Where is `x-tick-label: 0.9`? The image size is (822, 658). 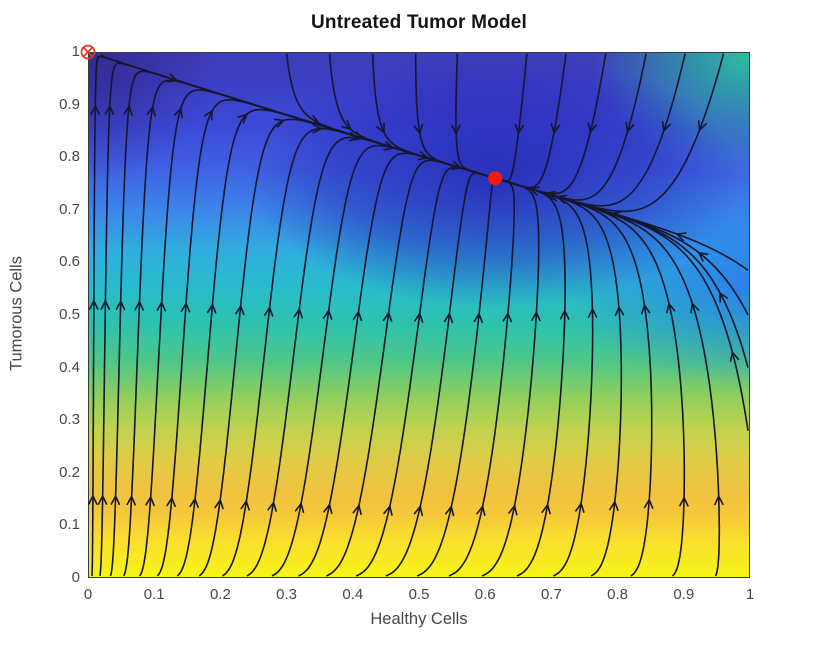 x-tick-label: 0.9 is located at coordinates (684, 594).